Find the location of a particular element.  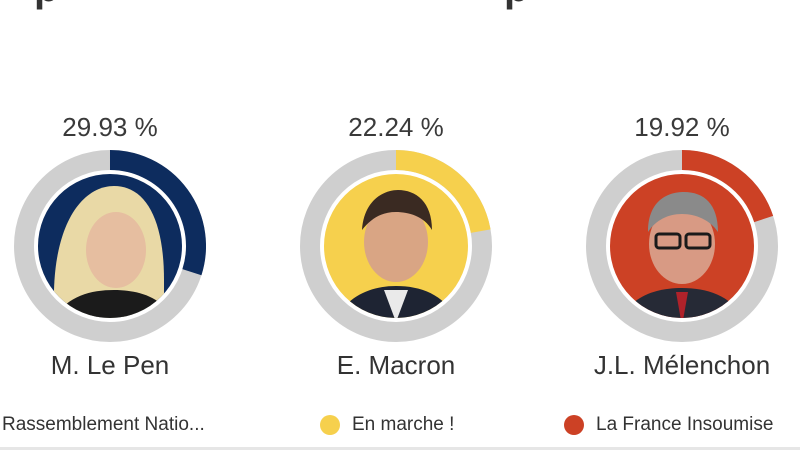

macron-portrait is located at coordinates (396, 246).